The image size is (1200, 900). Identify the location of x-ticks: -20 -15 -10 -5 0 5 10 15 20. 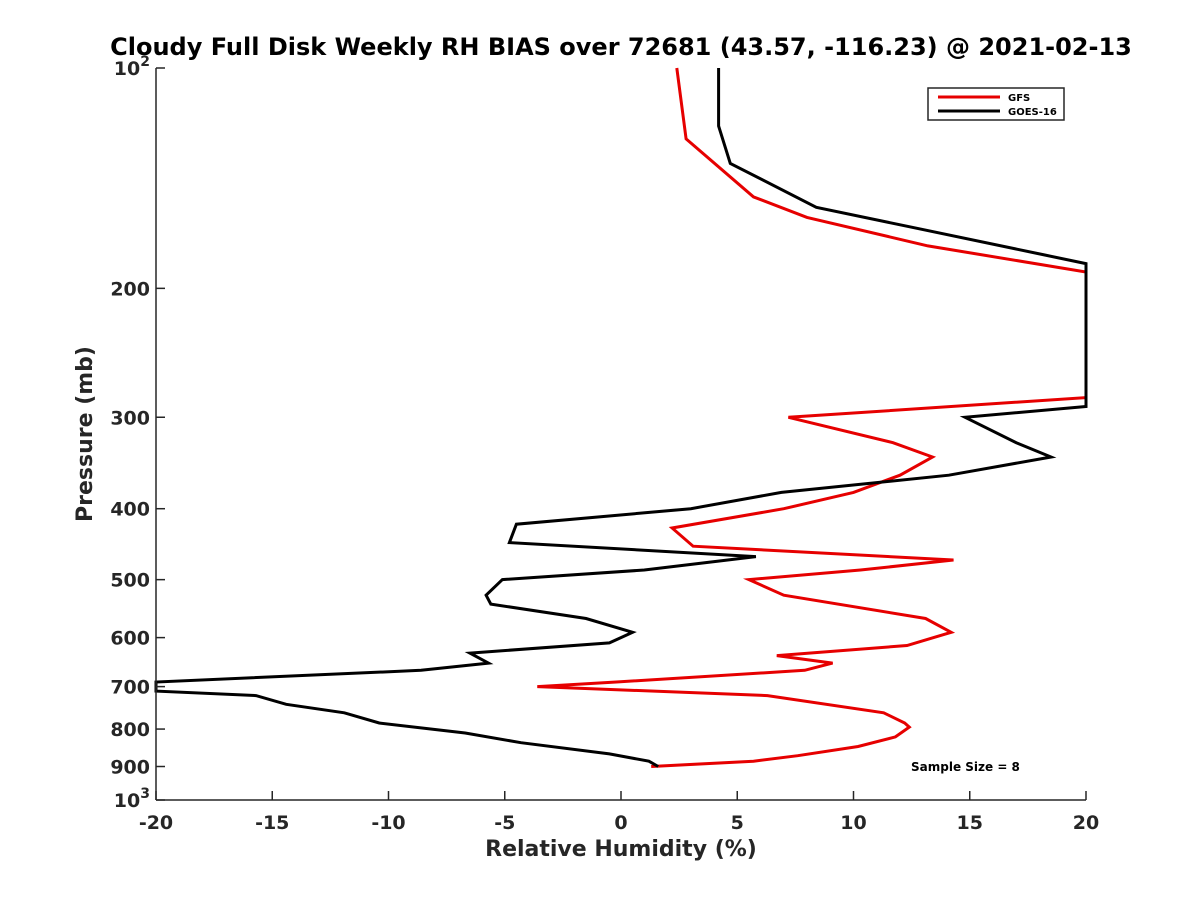
(619, 812).